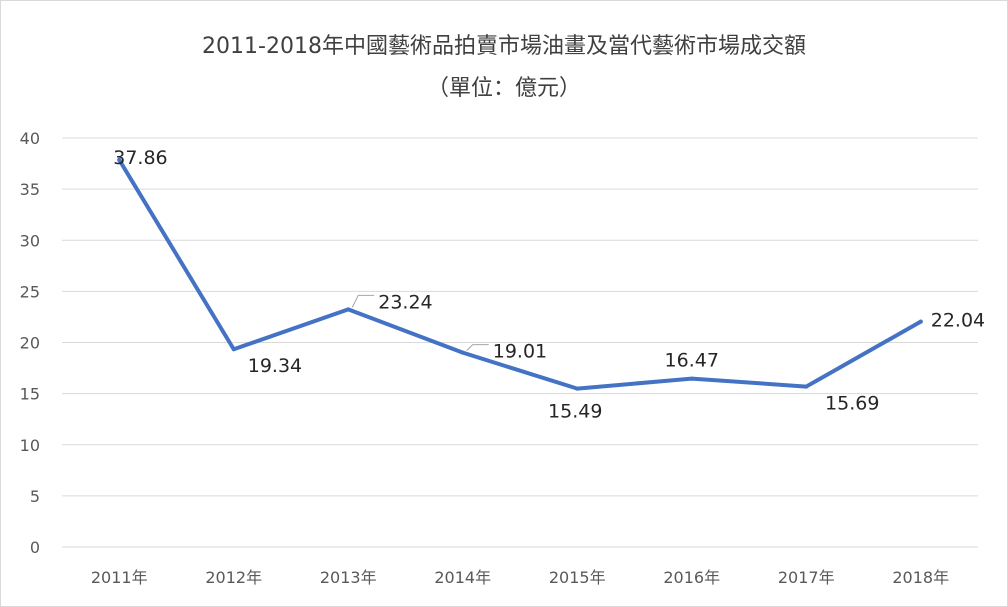  Describe the element at coordinates (692, 361) in the screenshot. I see `data-label: 16.47` at that location.